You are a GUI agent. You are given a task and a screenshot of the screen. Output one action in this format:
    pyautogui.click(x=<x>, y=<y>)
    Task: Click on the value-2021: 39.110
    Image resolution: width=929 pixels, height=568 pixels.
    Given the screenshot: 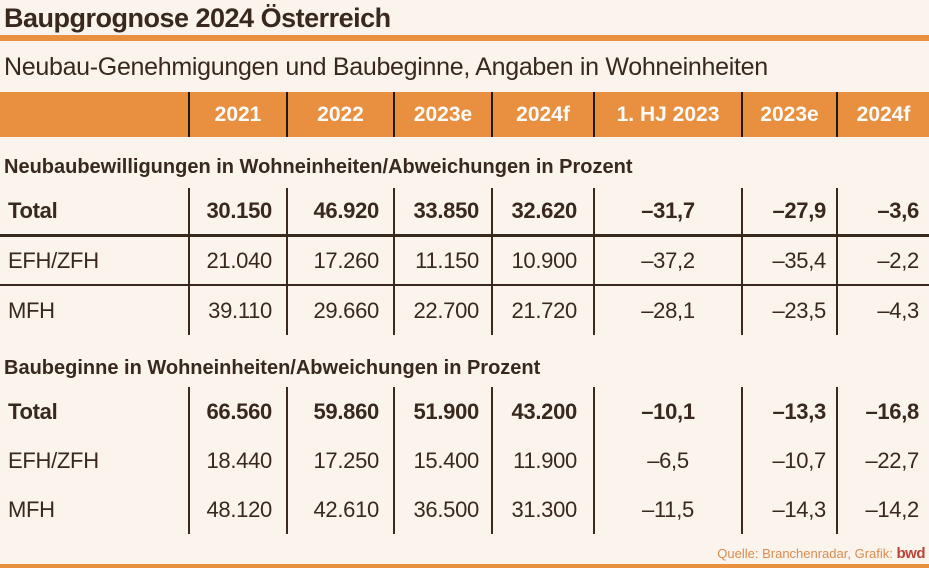 What is the action you would take?
    pyautogui.click(x=239, y=310)
    